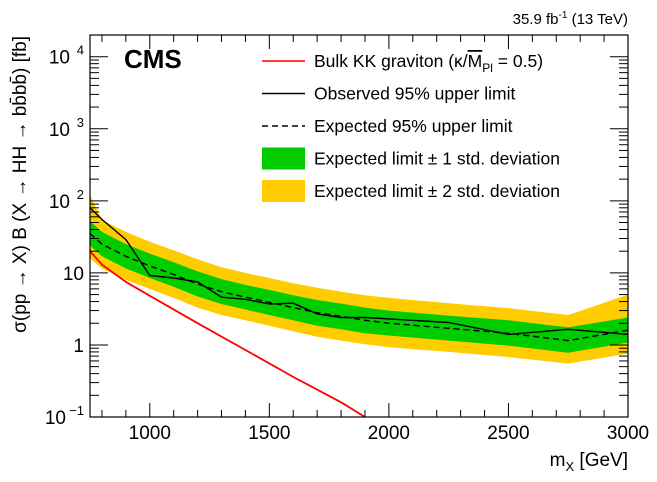 Image resolution: width=657 pixels, height=482 pixels. What do you see at coordinates (628, 433) in the screenshot?
I see `x-tick-label: 3000` at bounding box center [628, 433].